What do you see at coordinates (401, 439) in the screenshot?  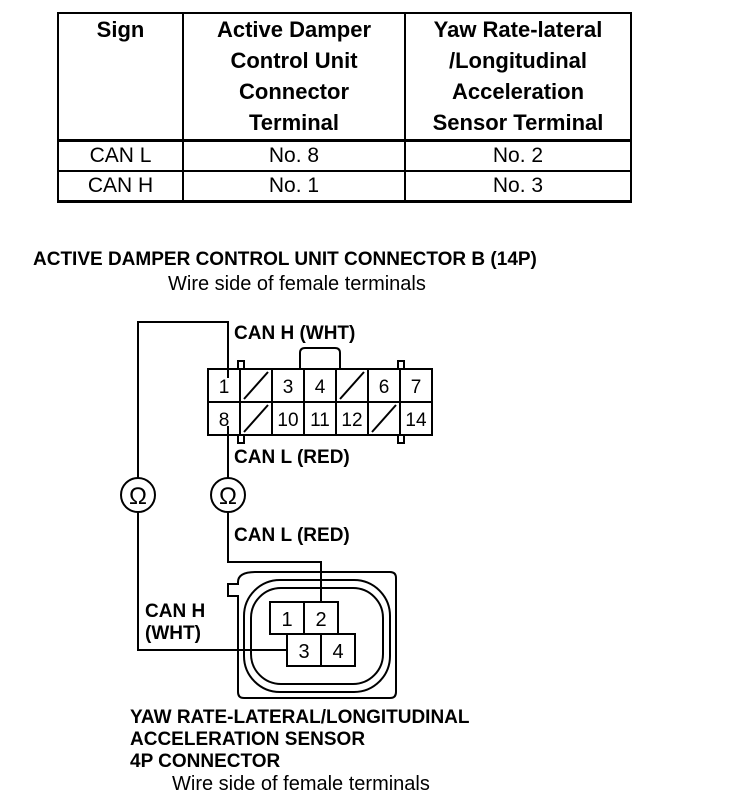 I see `ecu-lock-tab-right-bottom` at bounding box center [401, 439].